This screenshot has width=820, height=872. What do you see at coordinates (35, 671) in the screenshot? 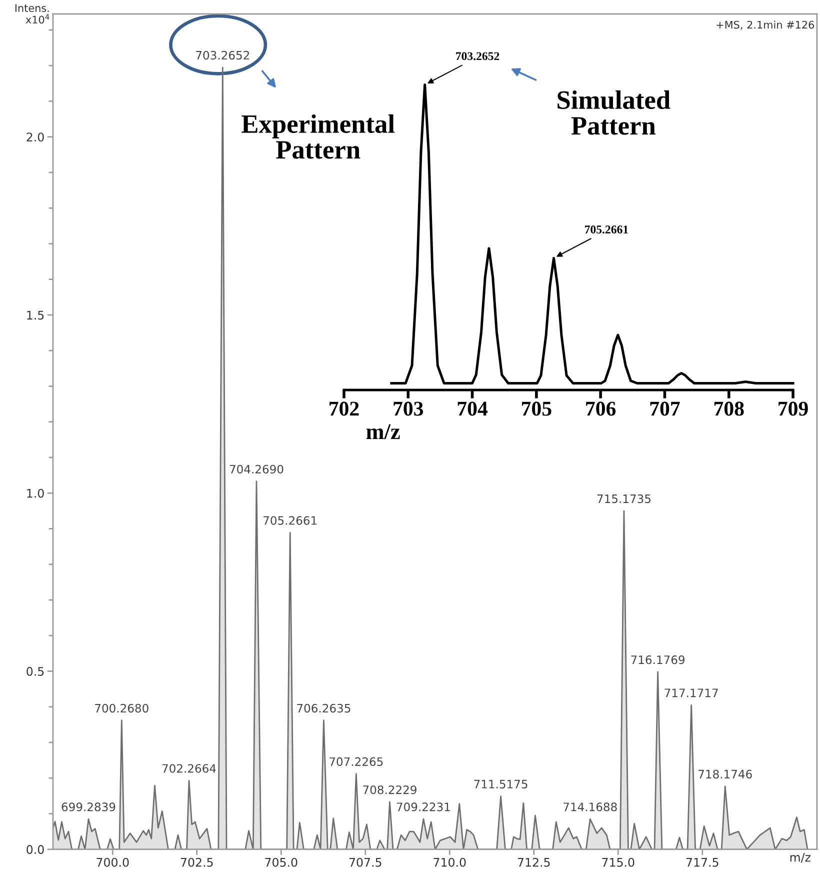
I see `y-tick-label: 0.5` at bounding box center [35, 671].